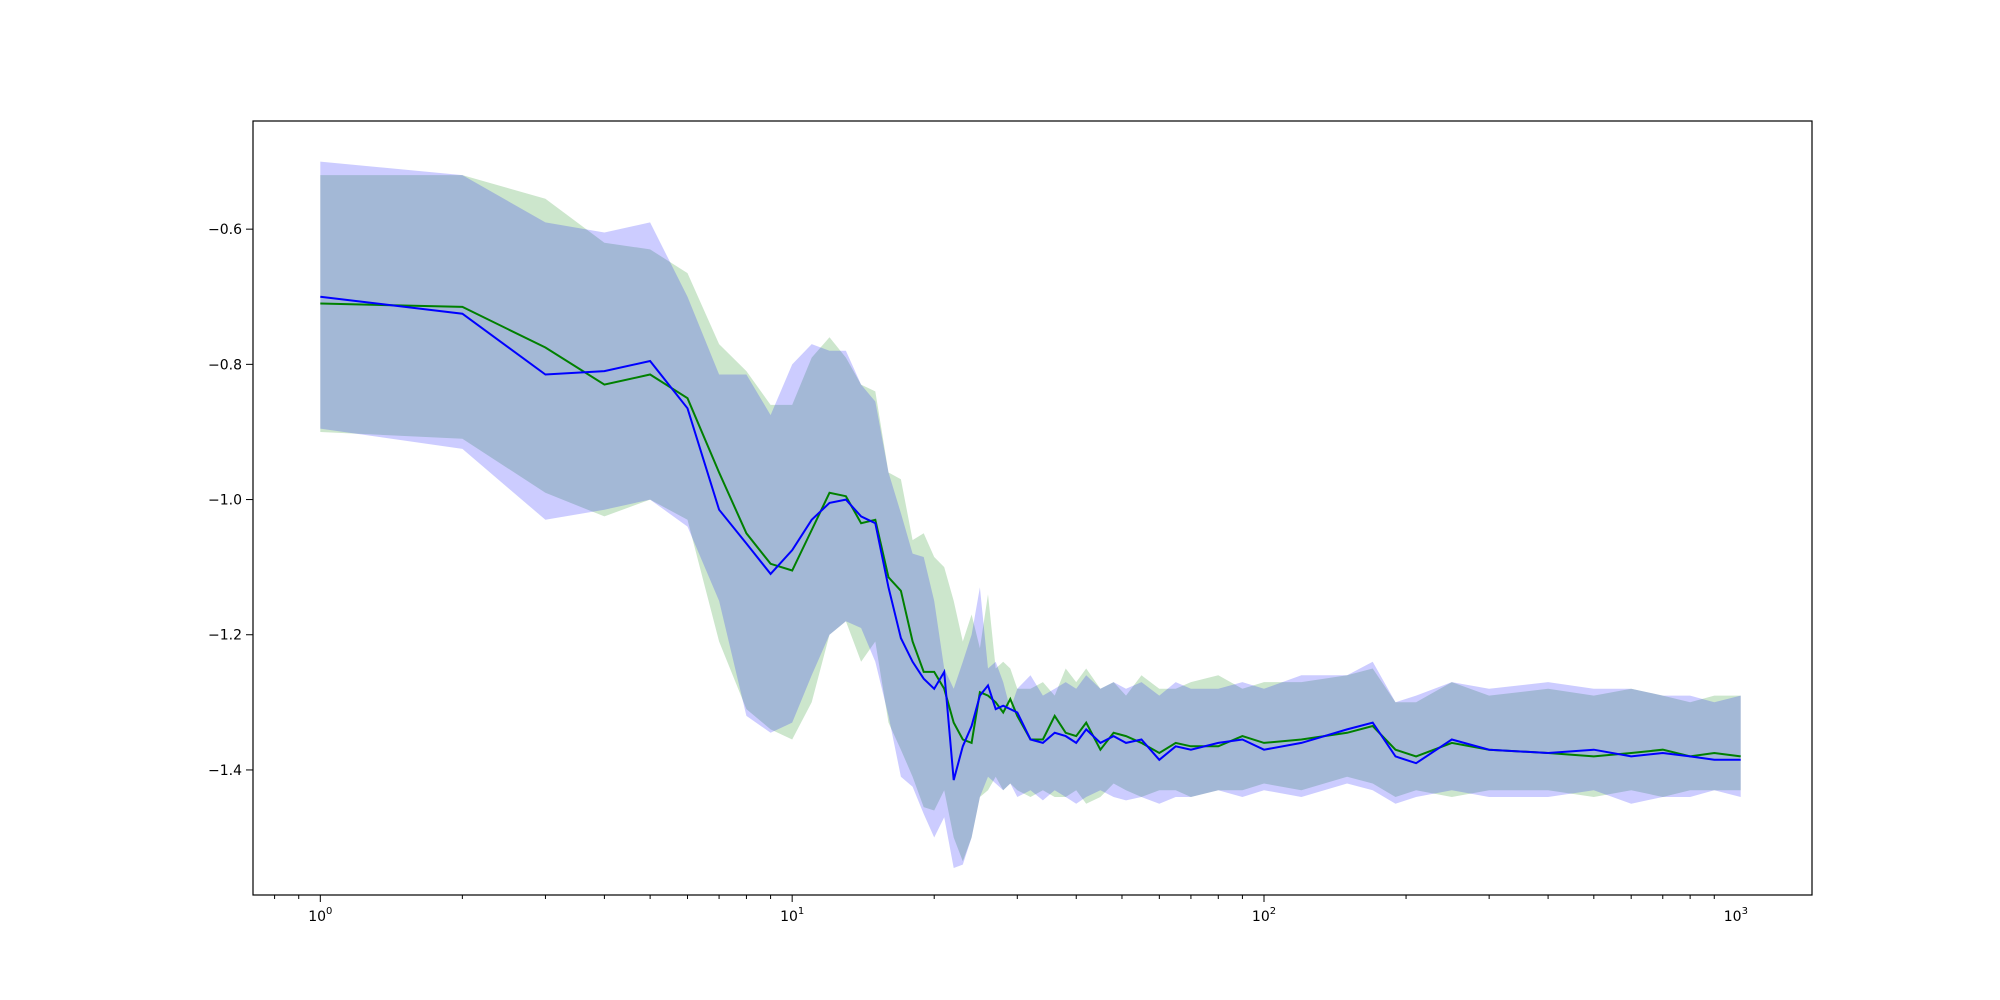  I want to click on y-tick-label: −1.0, so click(225, 501).